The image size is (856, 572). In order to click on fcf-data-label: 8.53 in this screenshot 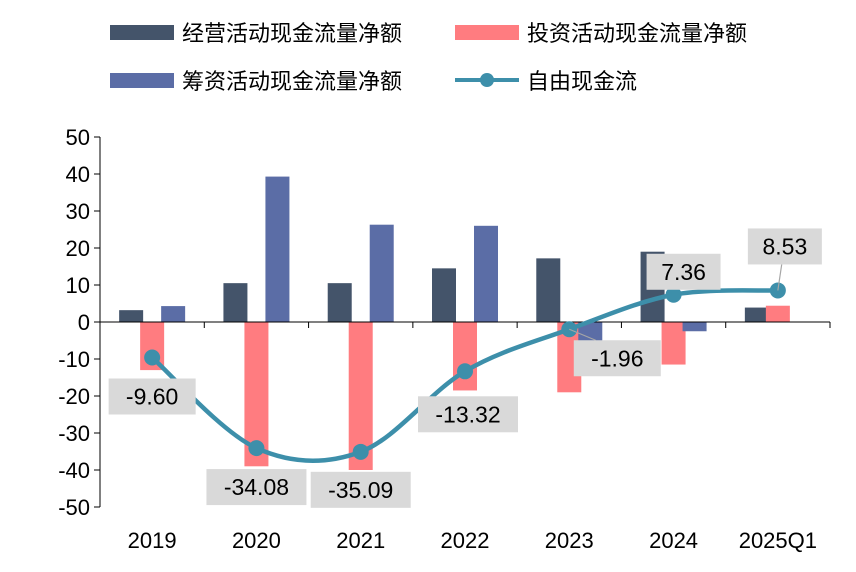, I will do `click(784, 246)`.